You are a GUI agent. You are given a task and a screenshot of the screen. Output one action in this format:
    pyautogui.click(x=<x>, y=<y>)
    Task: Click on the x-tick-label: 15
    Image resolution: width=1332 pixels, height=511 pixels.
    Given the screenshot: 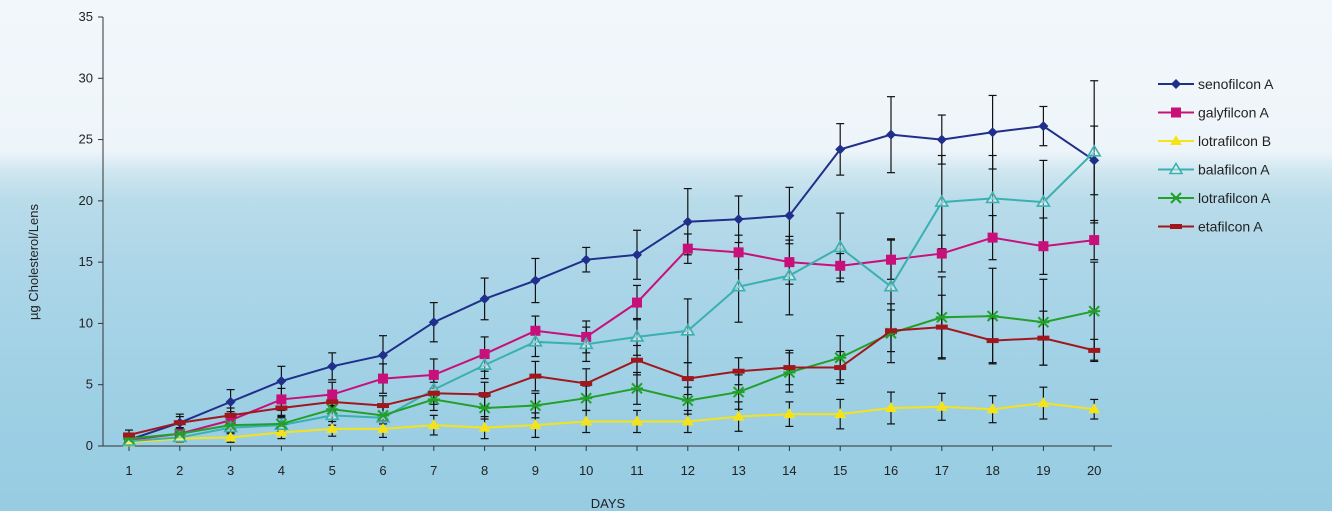 What is the action you would take?
    pyautogui.click(x=840, y=470)
    